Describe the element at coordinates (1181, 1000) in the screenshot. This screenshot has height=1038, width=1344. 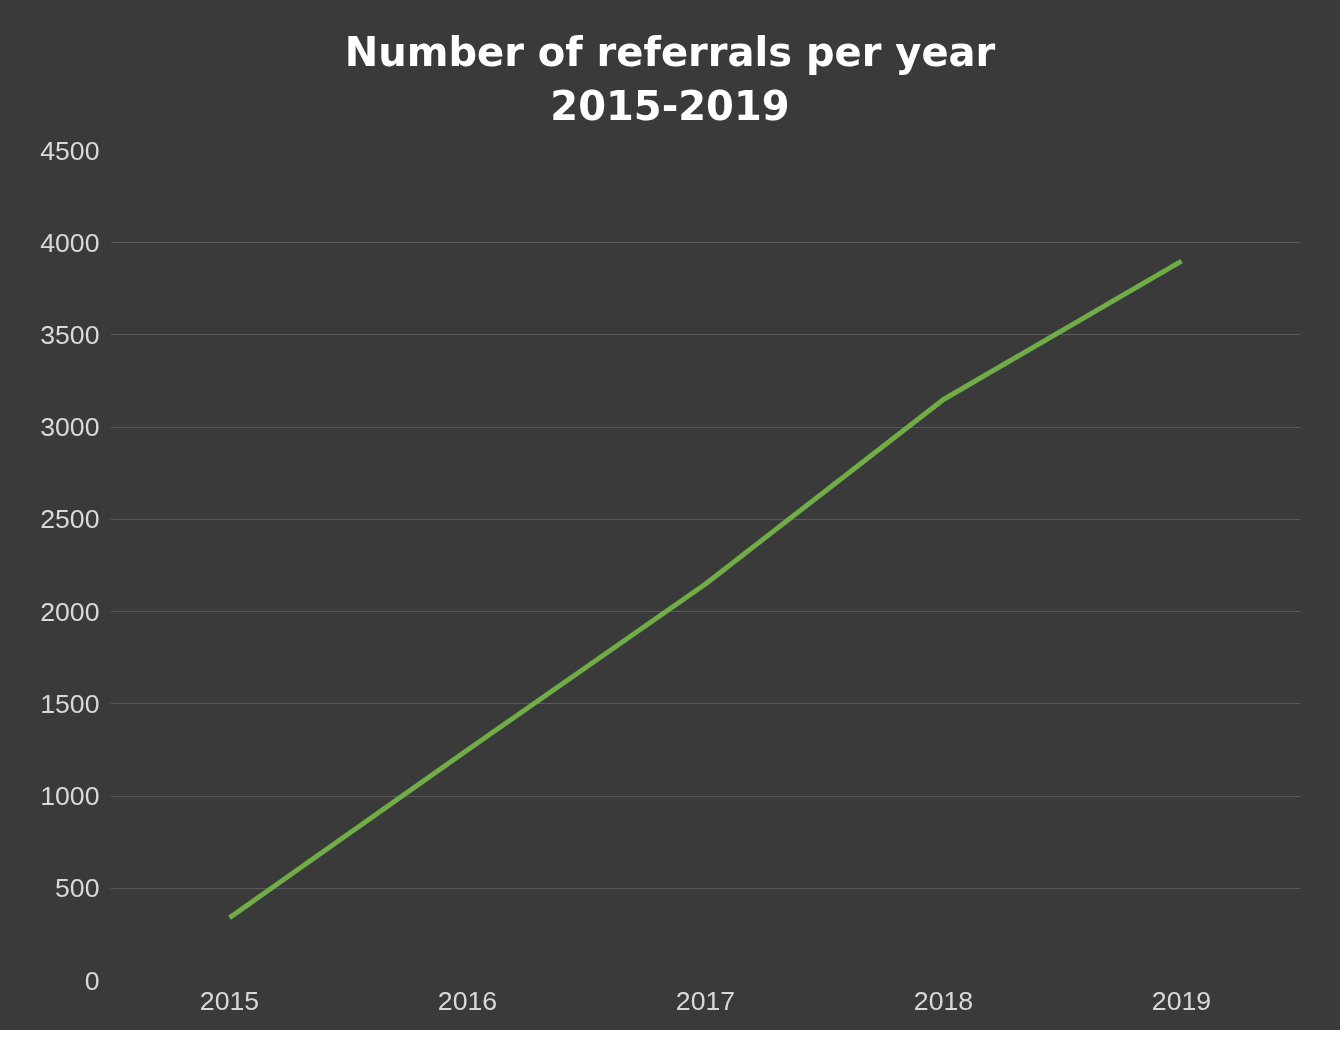
I see `x-tick-label: 2019` at that location.